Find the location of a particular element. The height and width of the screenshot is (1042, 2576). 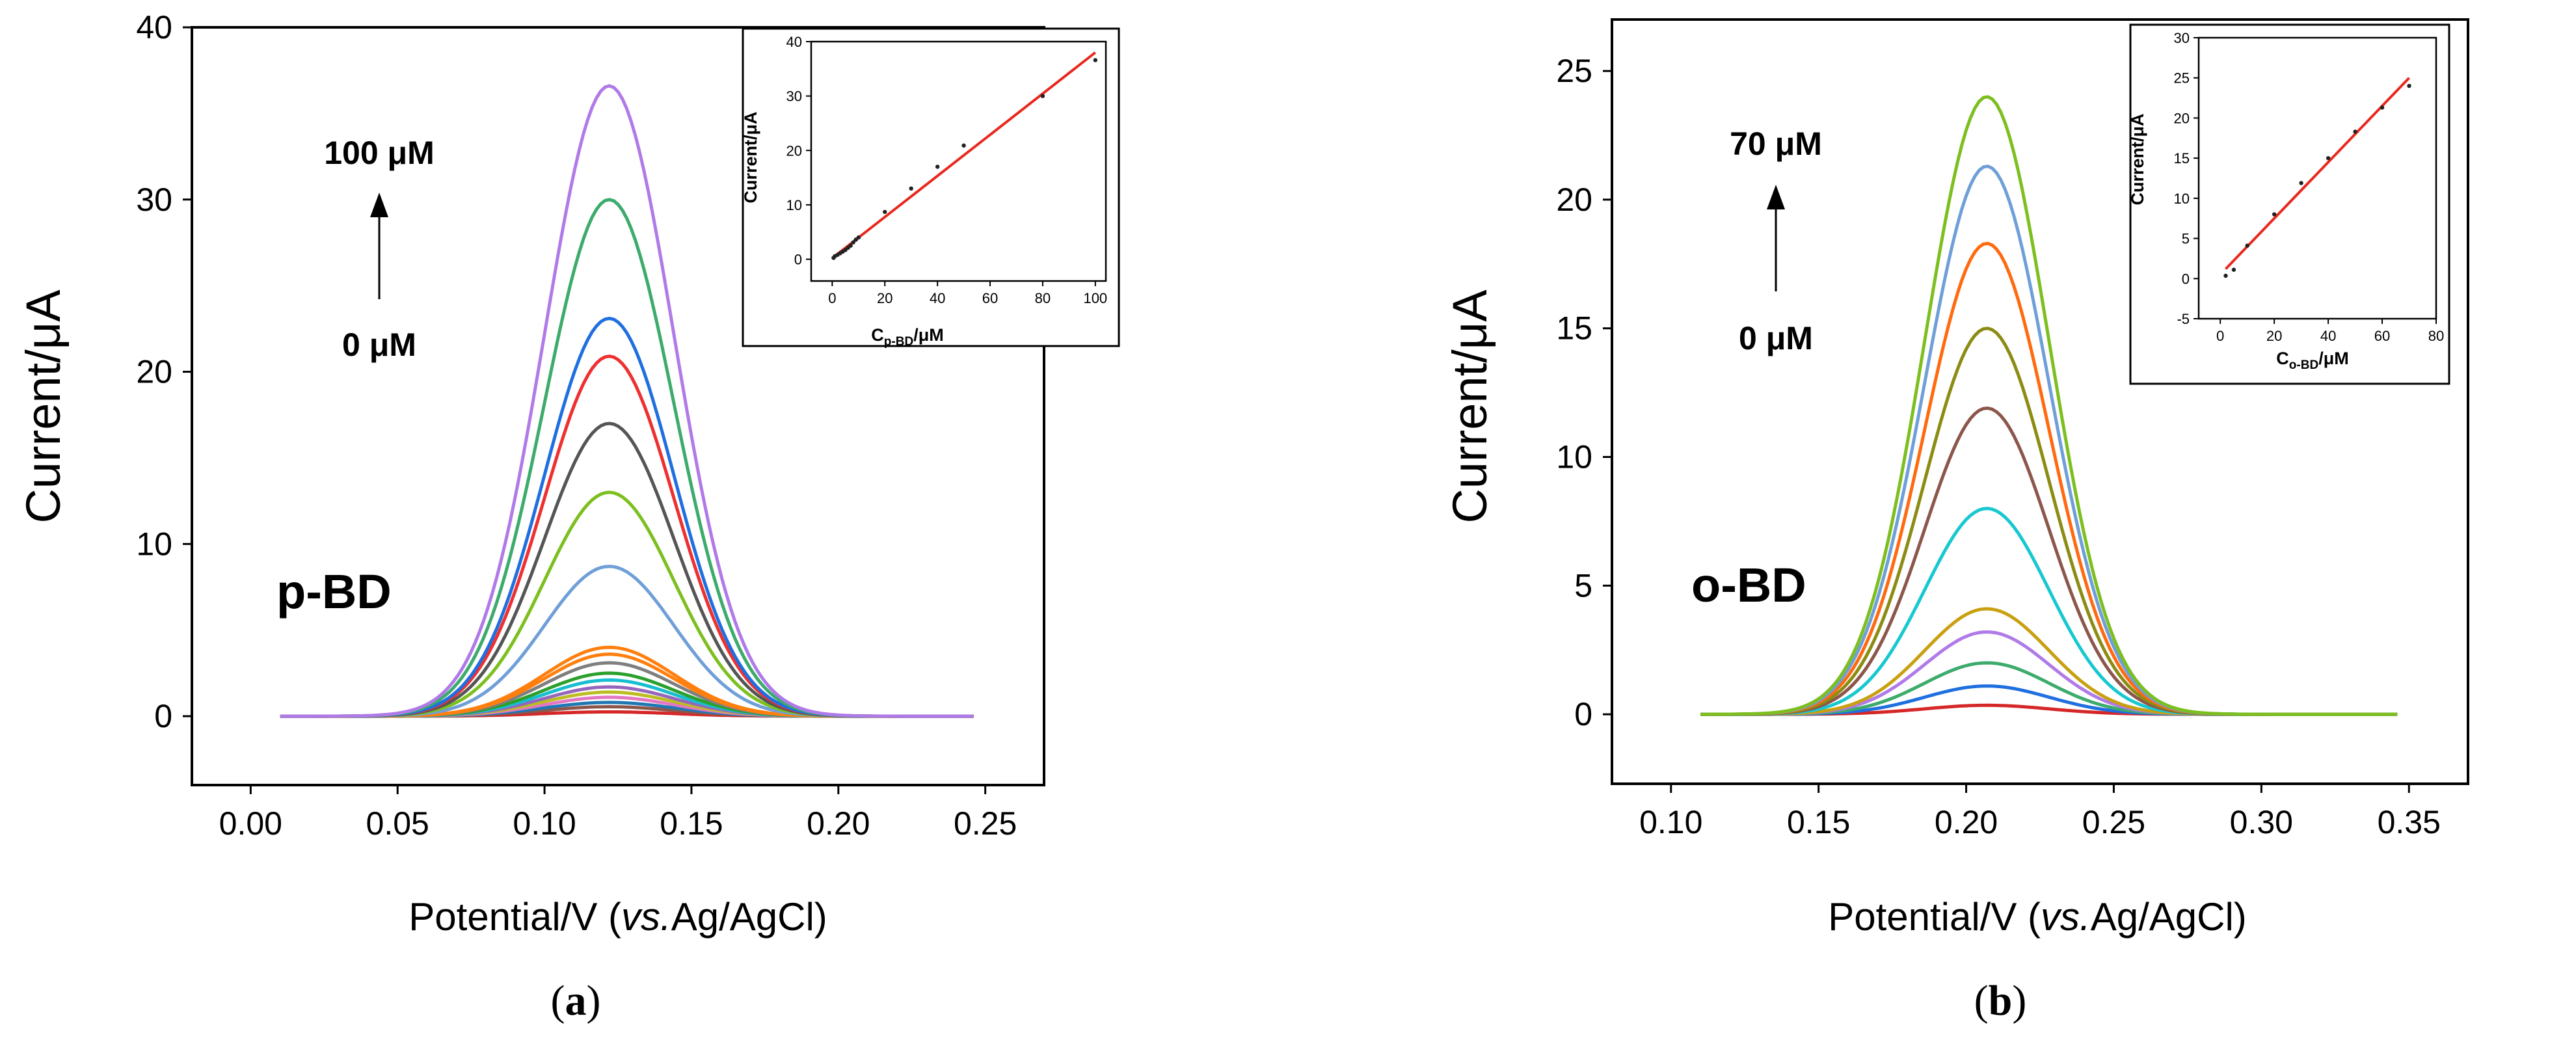

x-tick-label: 0.05 is located at coordinates (397, 824).